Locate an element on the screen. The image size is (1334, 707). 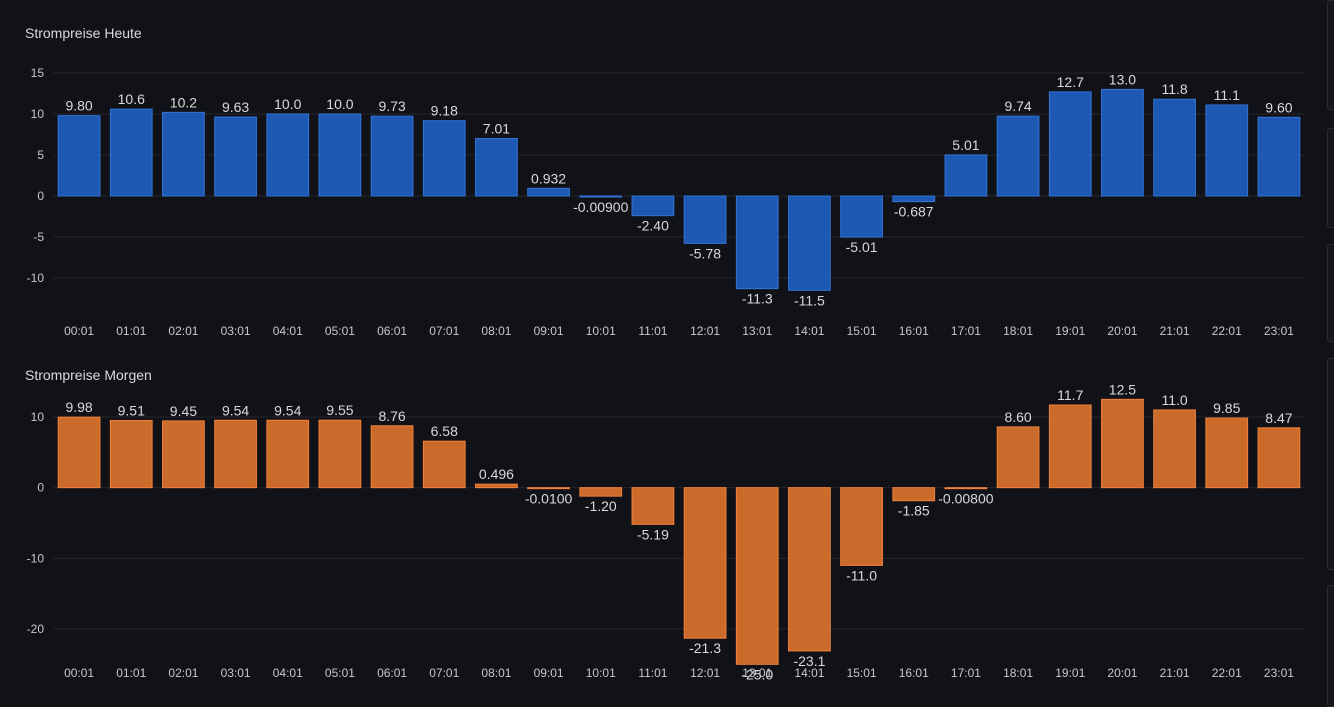
x-tick-label: 03:01 is located at coordinates (236, 331).